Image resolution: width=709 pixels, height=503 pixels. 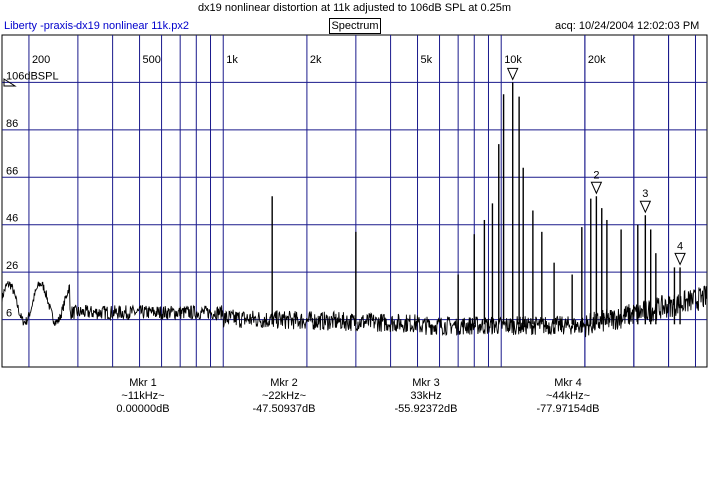 What do you see at coordinates (132, 26) in the screenshot?
I see `file-name: dx19 nonlinear 11k.px2` at bounding box center [132, 26].